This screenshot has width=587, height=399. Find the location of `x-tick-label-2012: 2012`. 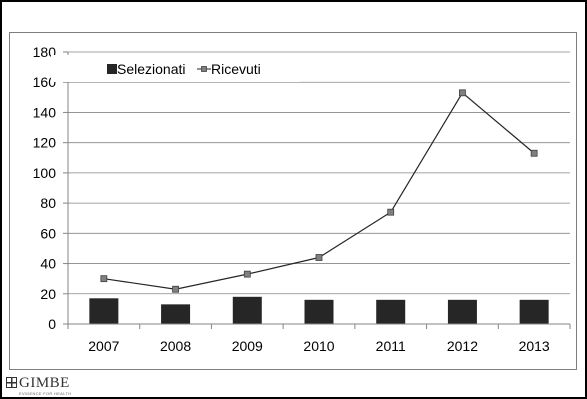

x-tick-label-2012: 2012 is located at coordinates (462, 346).